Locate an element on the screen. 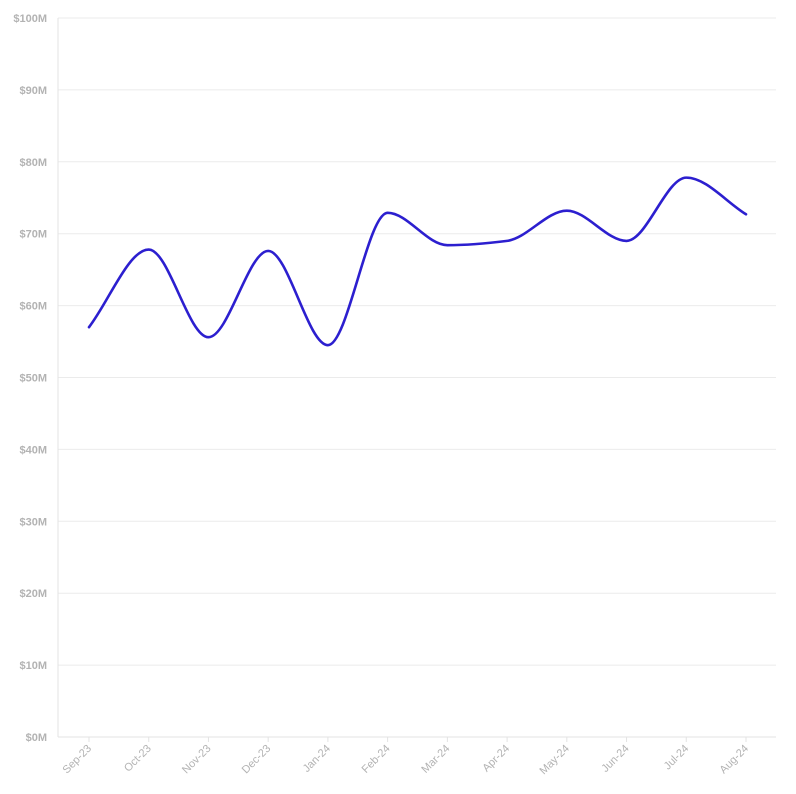  x-tick-label: Sep-23 is located at coordinates (78, 760).